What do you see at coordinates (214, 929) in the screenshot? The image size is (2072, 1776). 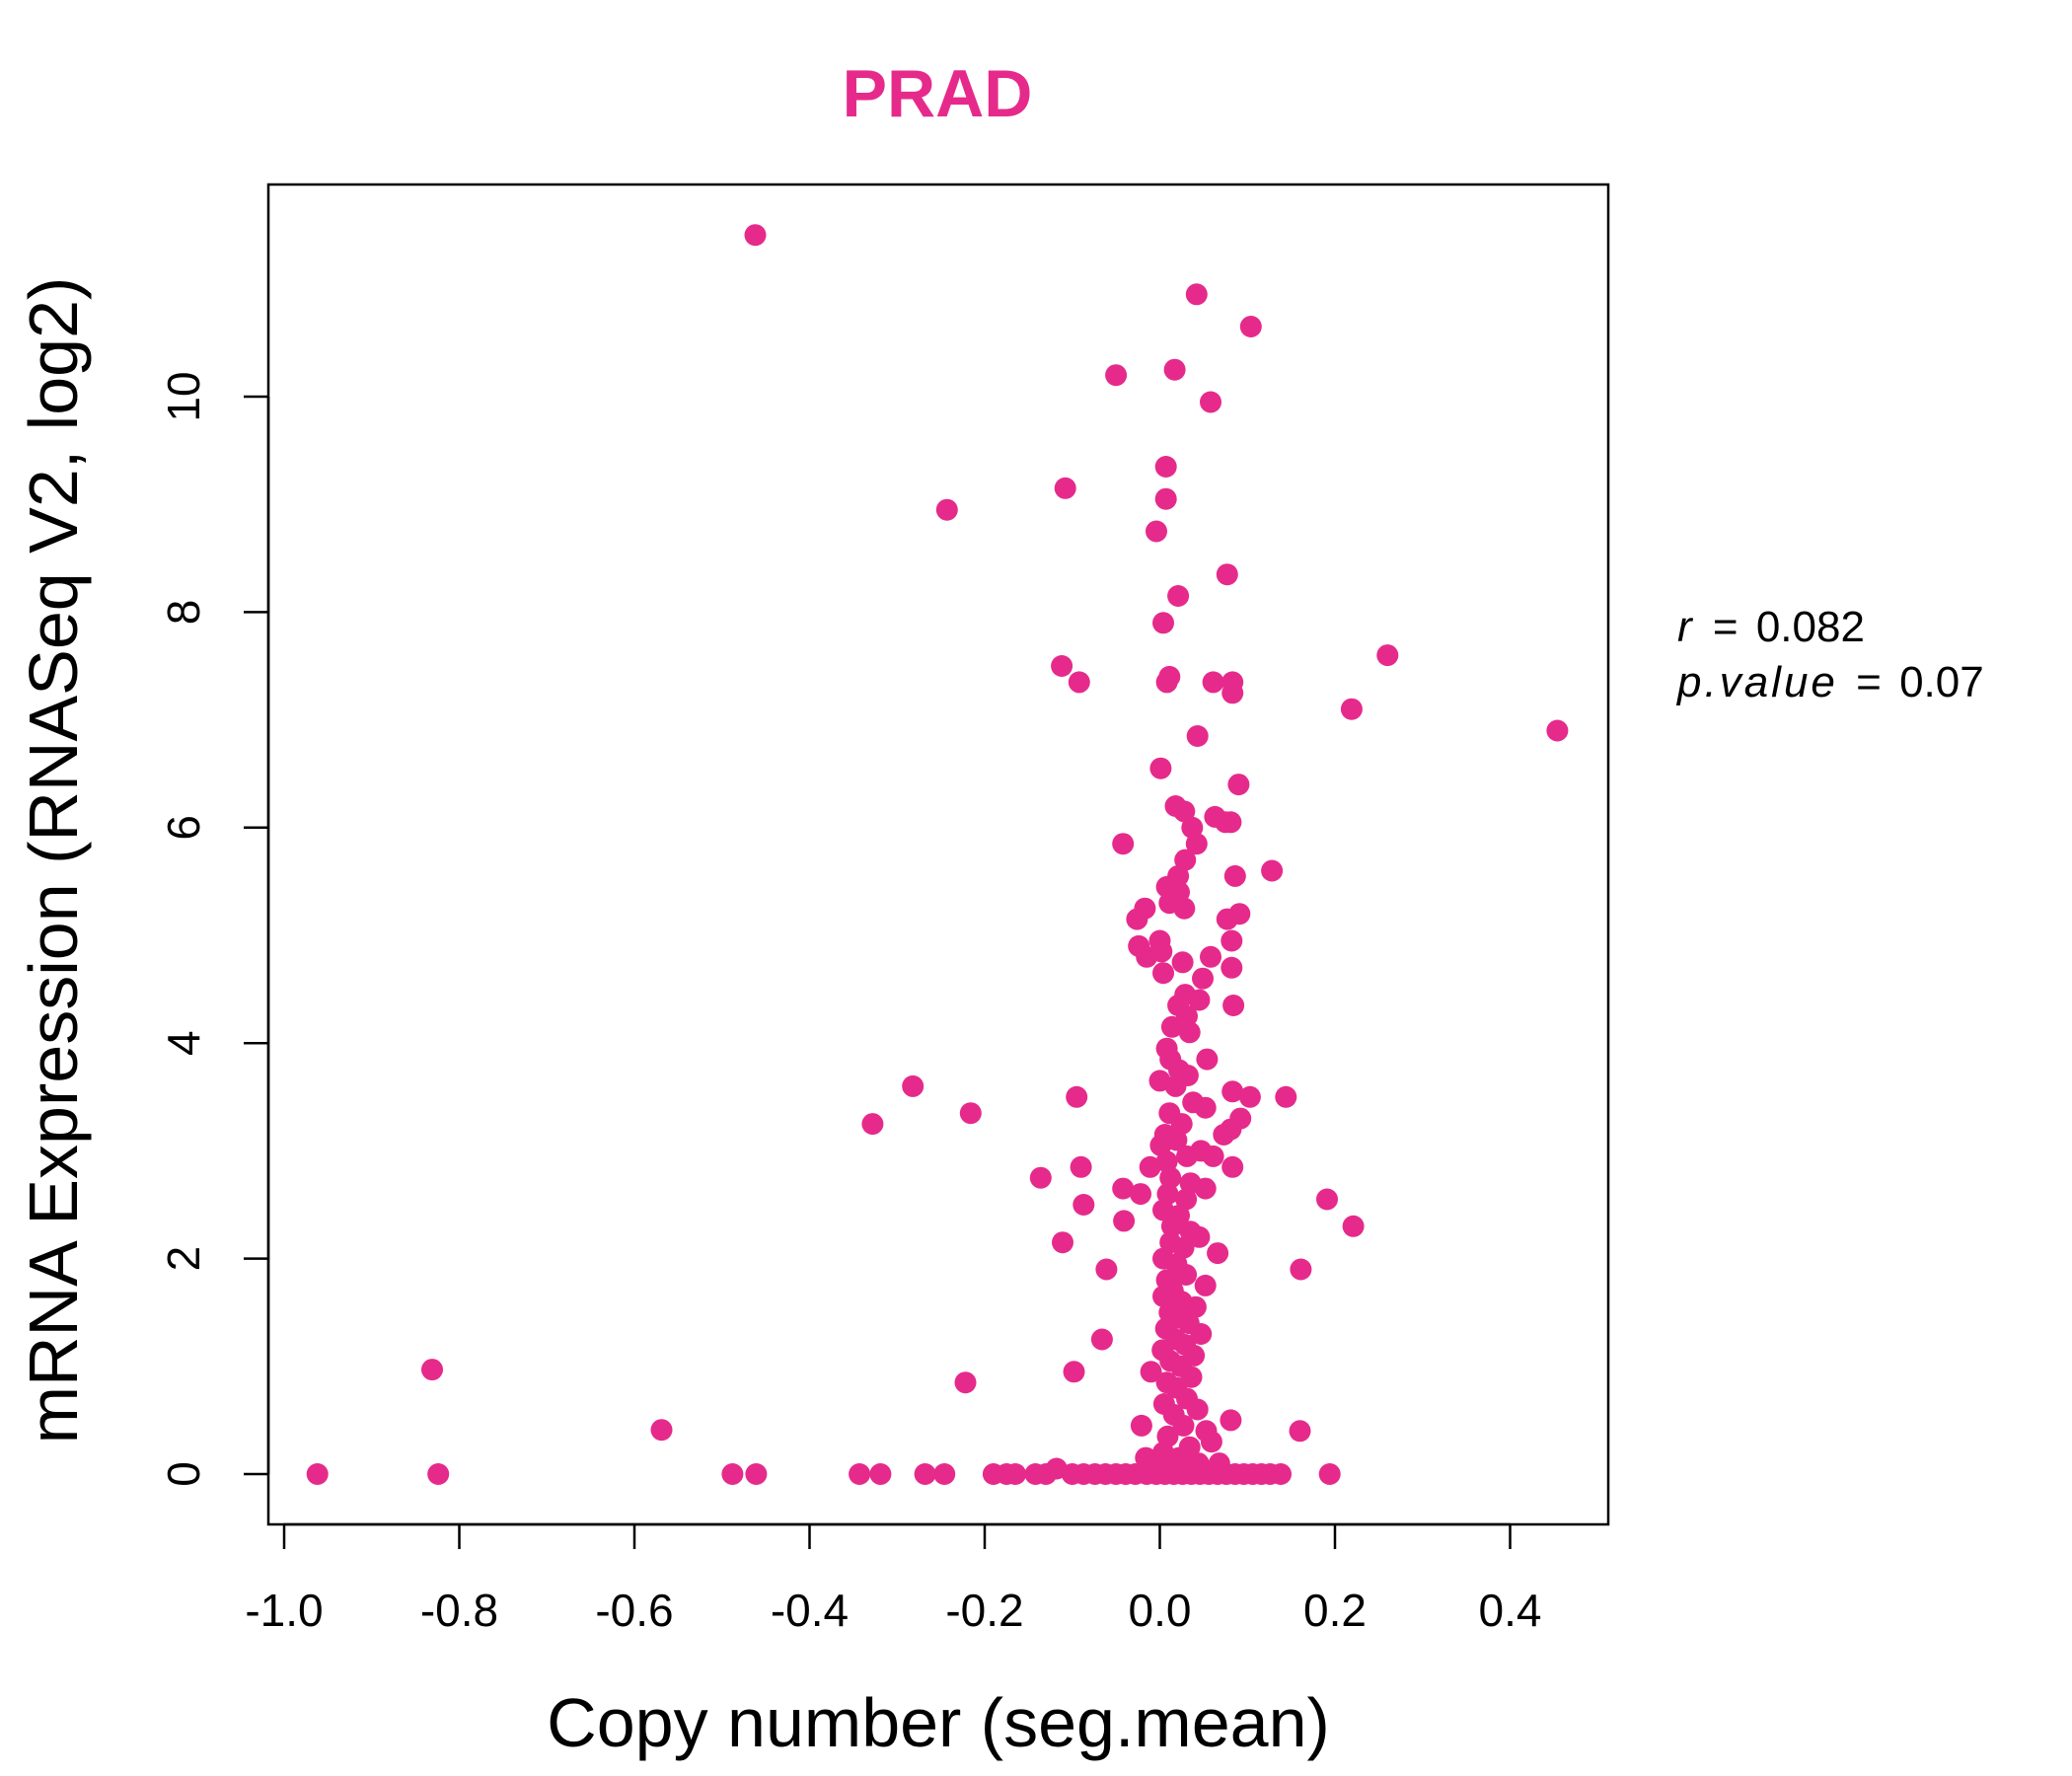 I see `y-axis: 0 2 4 6 8 10` at bounding box center [214, 929].